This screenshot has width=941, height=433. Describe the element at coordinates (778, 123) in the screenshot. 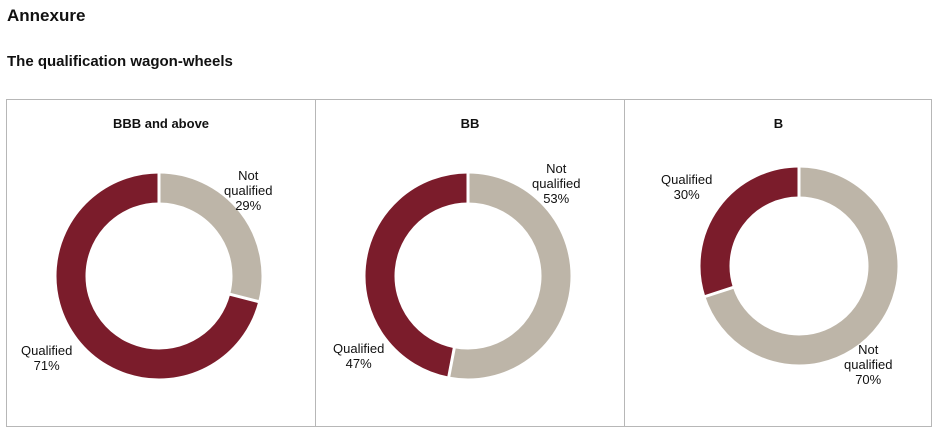

I see `chart-title: B` at that location.